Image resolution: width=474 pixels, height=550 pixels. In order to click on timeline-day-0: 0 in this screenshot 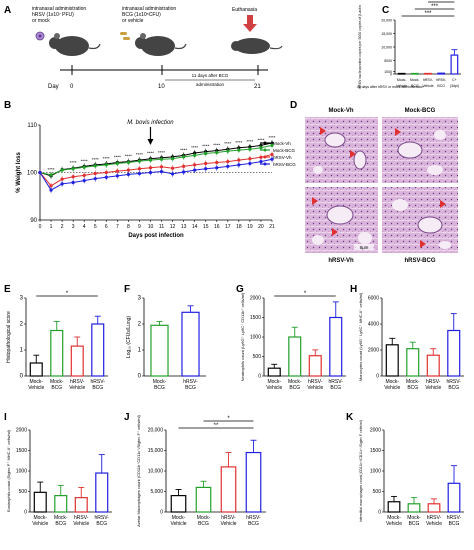, I will do `click(72, 87)`.